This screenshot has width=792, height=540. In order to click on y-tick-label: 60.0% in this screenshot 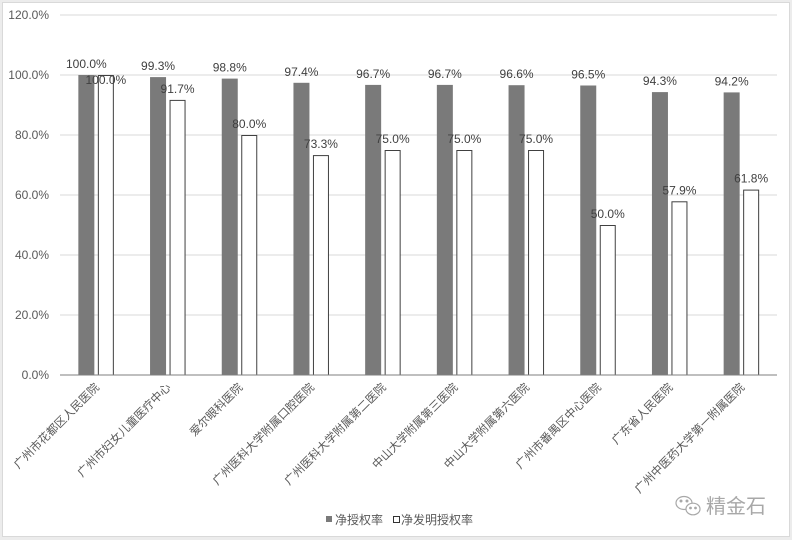, I will do `click(32, 195)`.